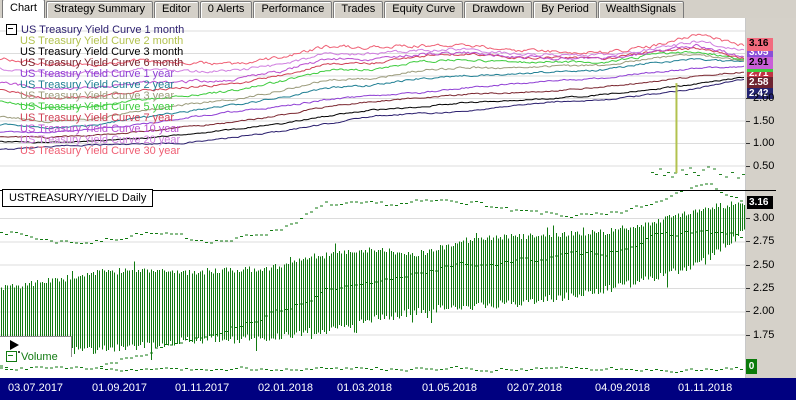 The width and height of the screenshot is (796, 400). I want to click on pane-divider, so click(761, 190).